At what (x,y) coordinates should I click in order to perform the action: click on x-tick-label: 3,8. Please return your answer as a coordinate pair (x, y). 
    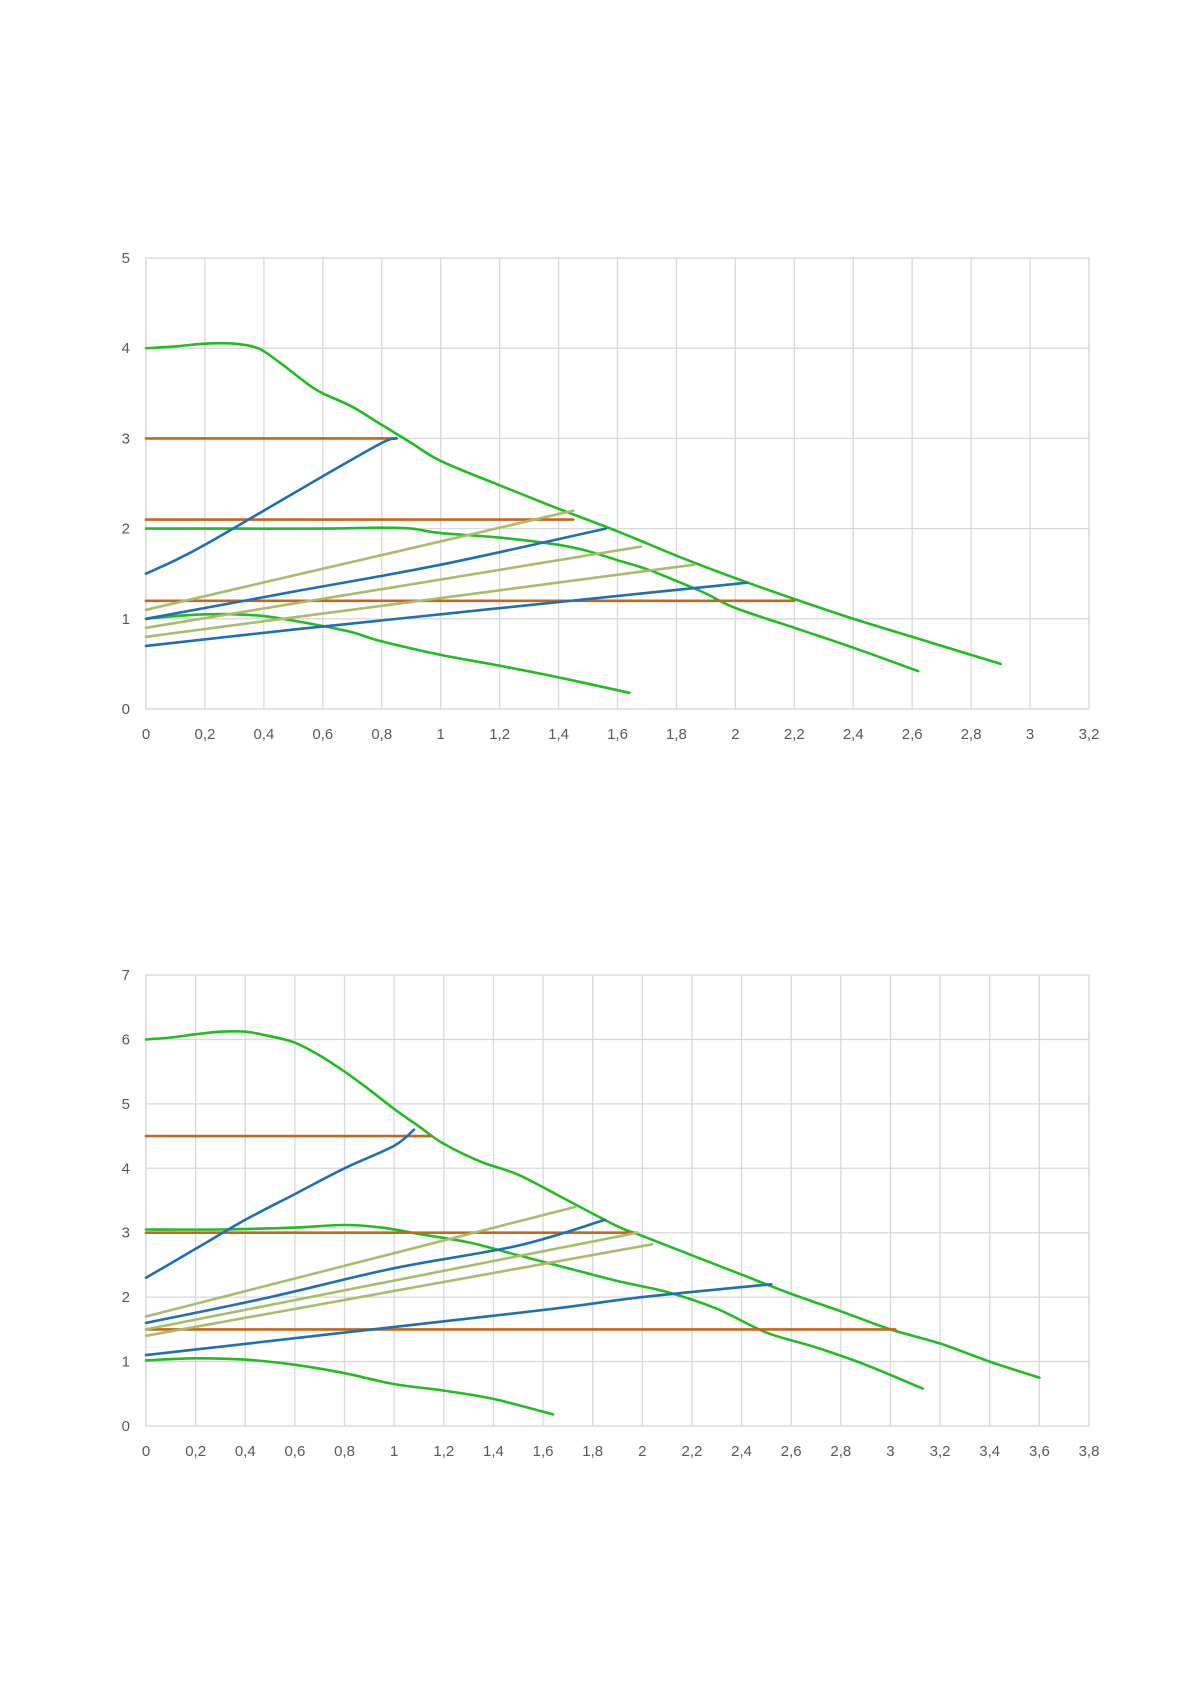
    Looking at the image, I should click on (1089, 1451).